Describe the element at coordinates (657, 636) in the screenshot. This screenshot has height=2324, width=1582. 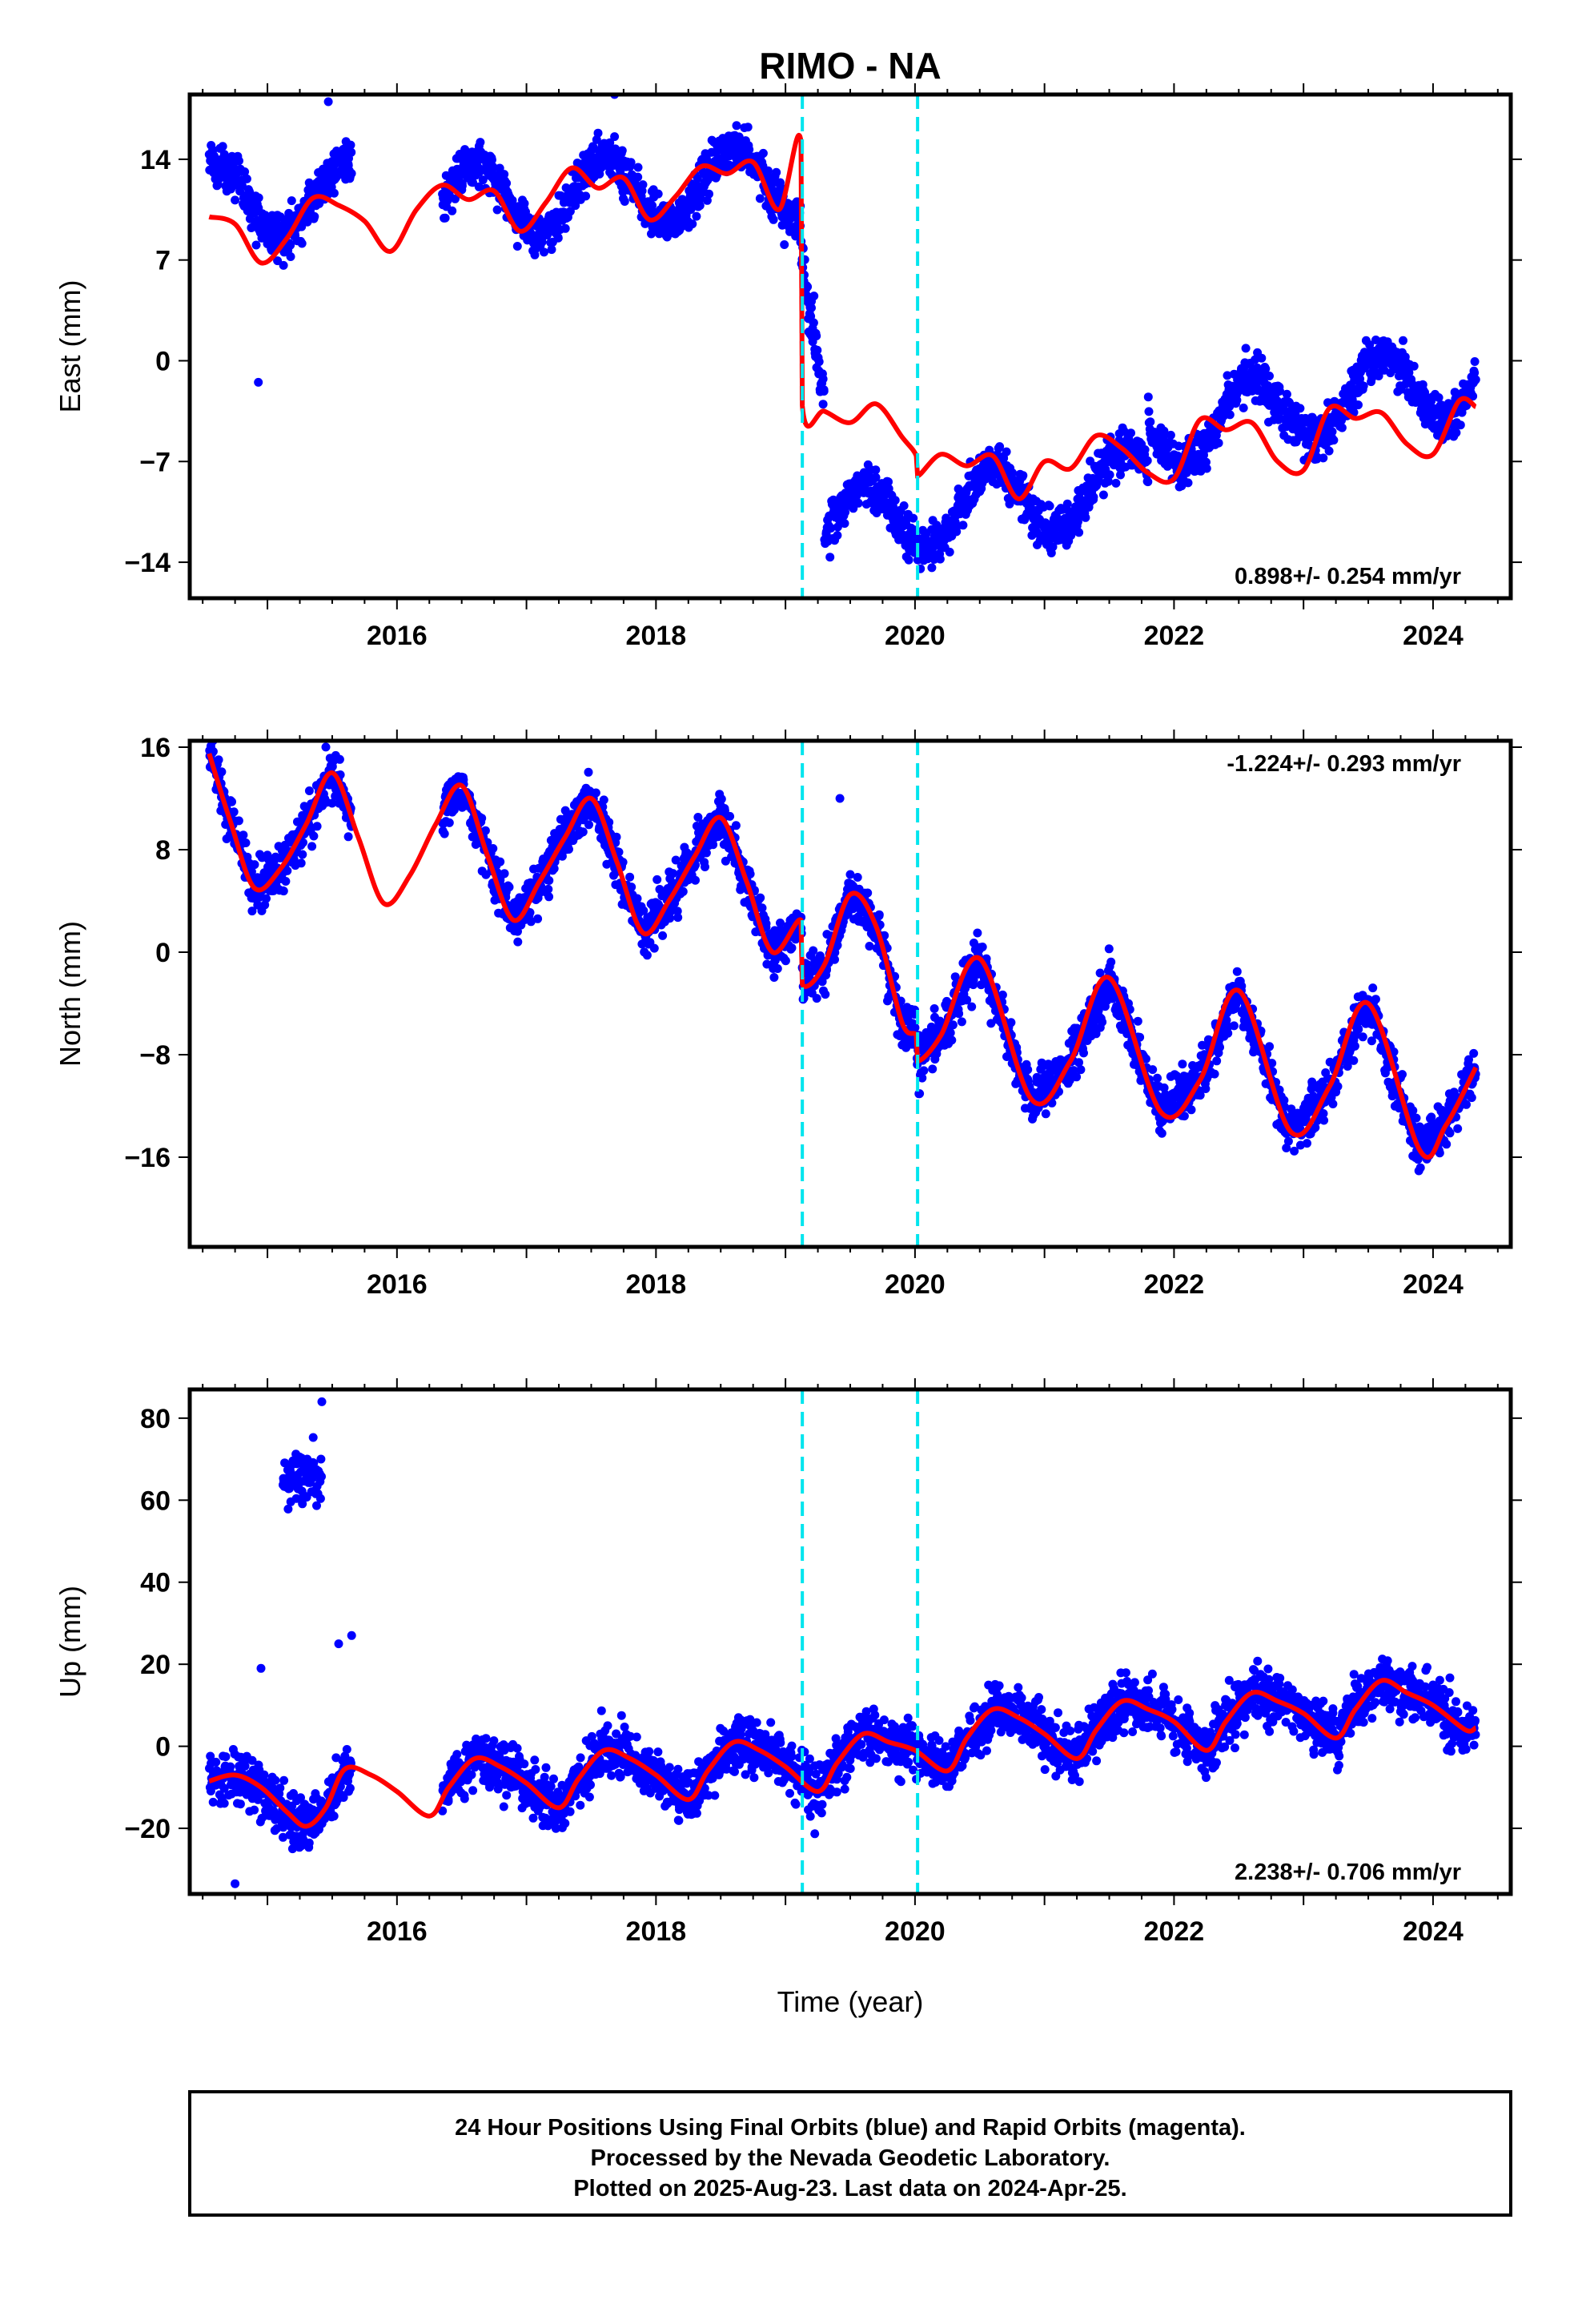
I see `x-tick-label: 2018` at that location.